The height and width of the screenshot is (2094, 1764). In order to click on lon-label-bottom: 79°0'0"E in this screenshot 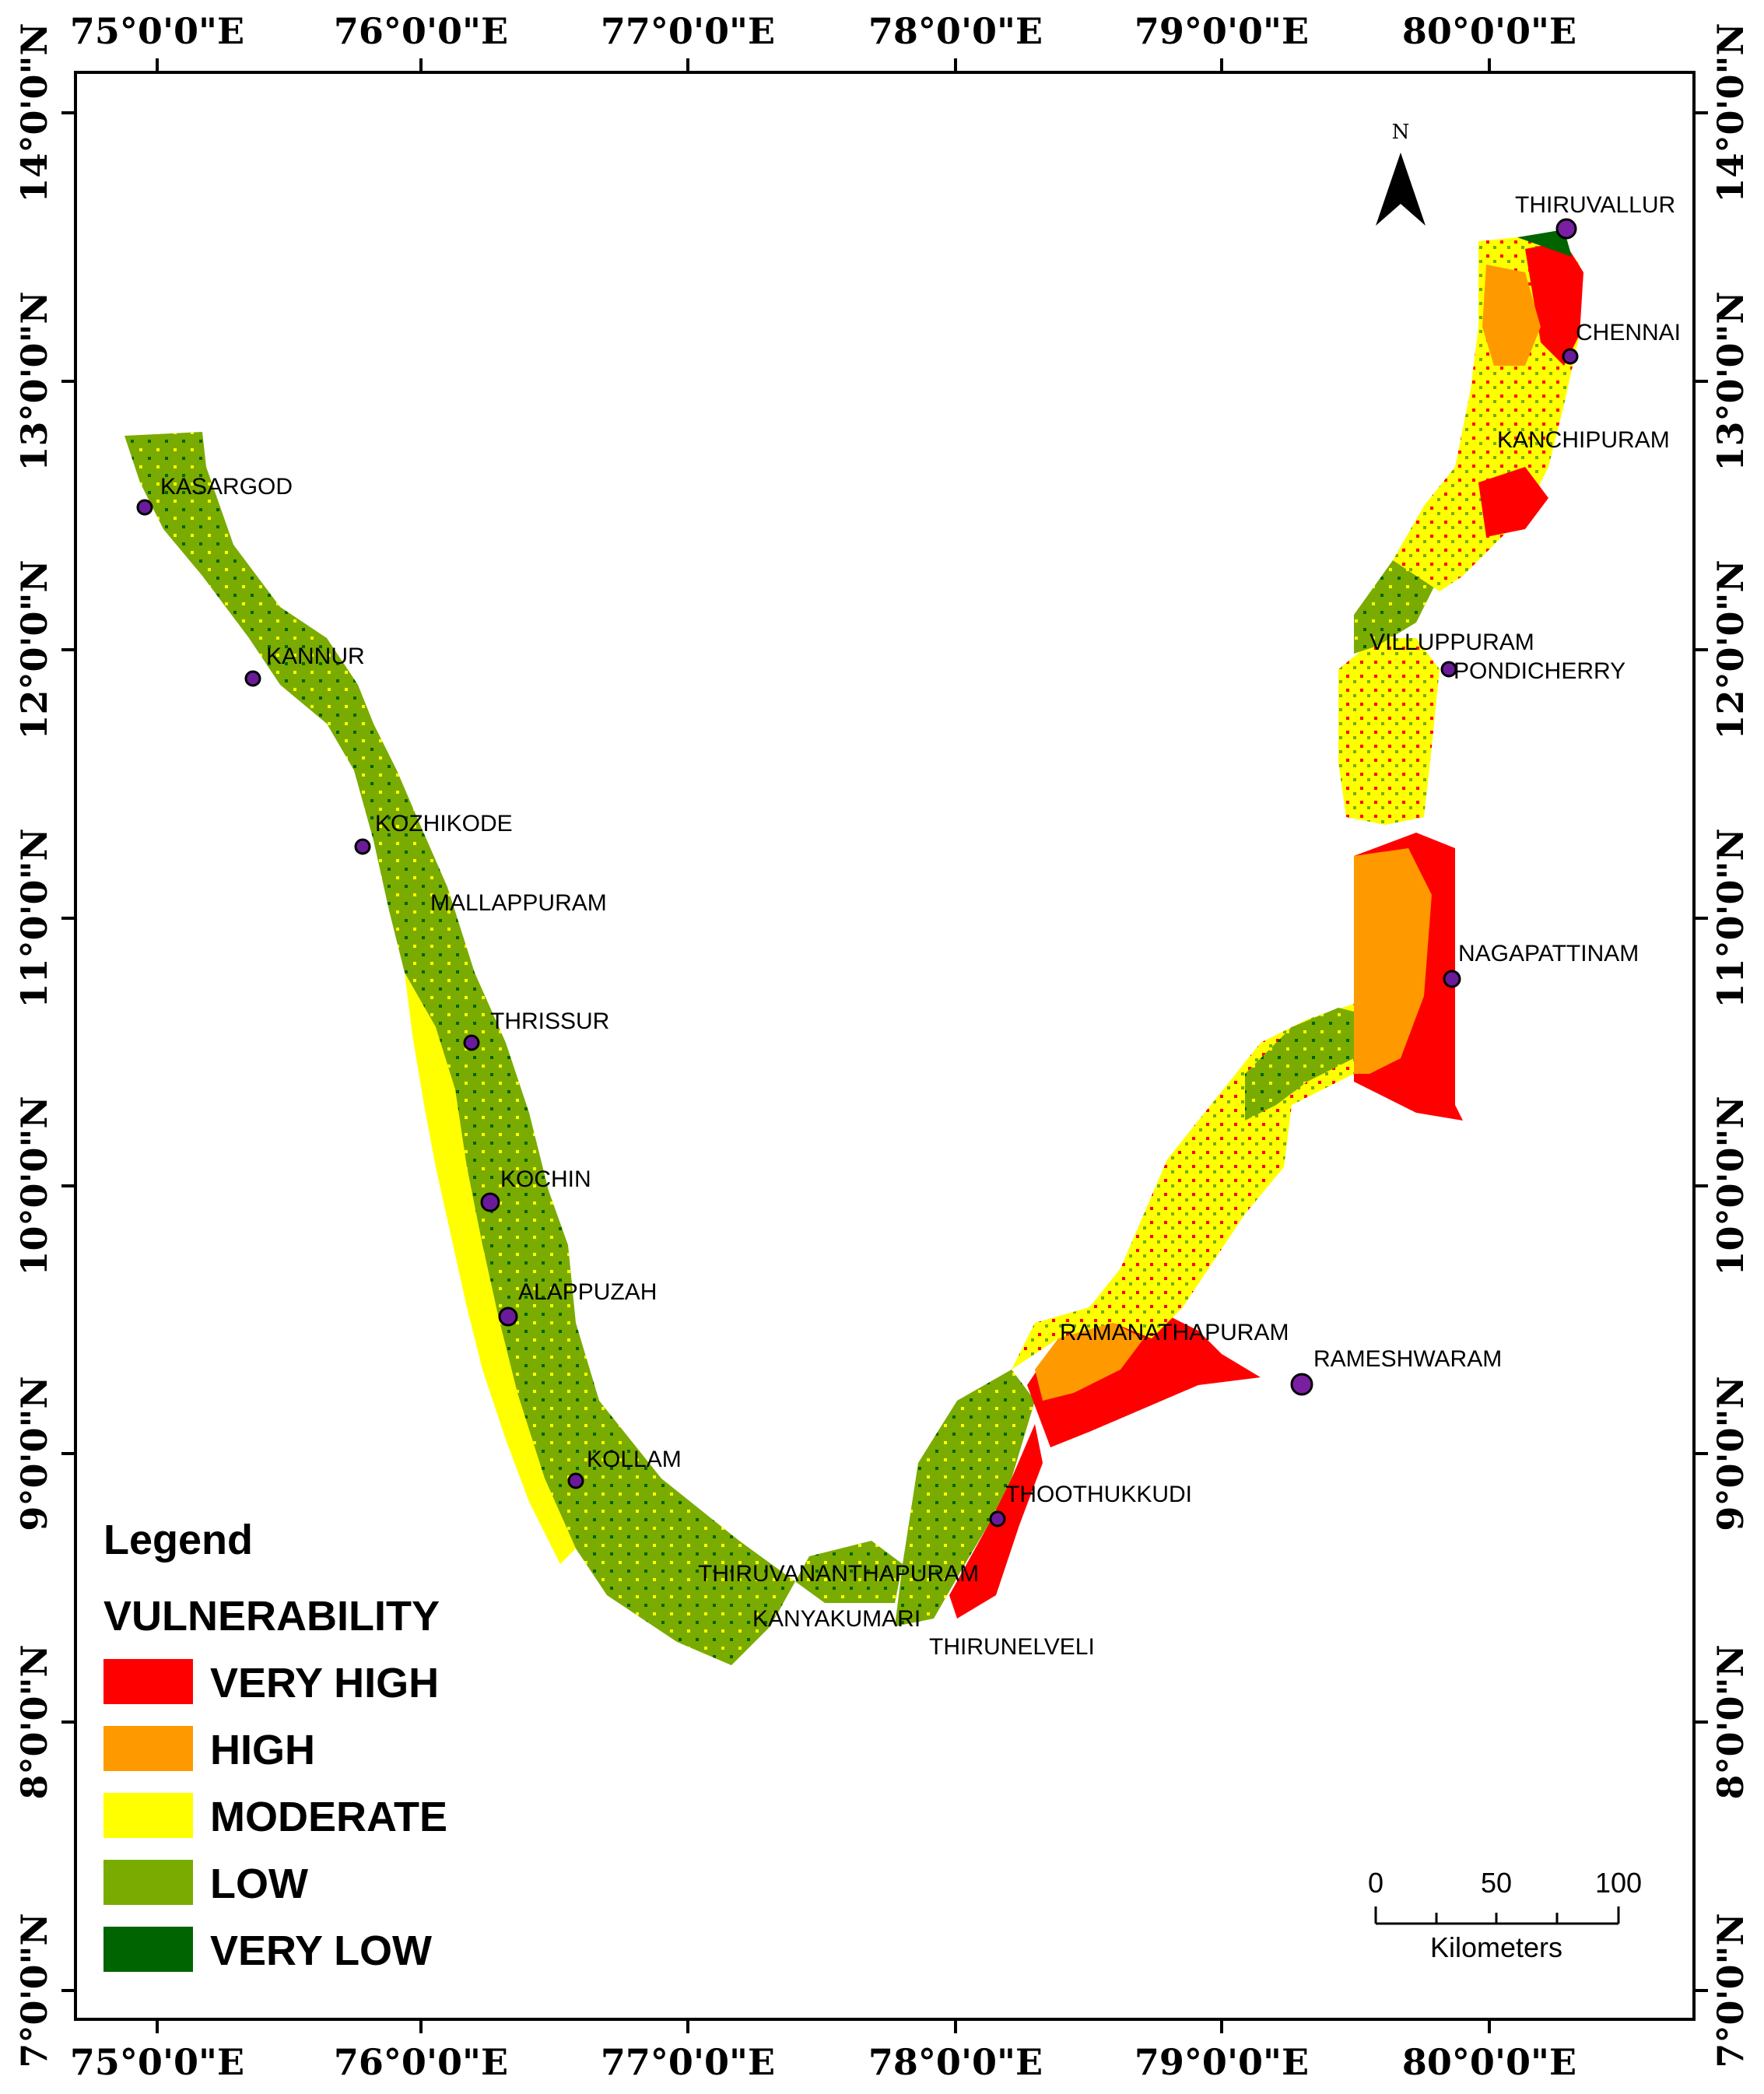, I will do `click(1222, 2062)`.